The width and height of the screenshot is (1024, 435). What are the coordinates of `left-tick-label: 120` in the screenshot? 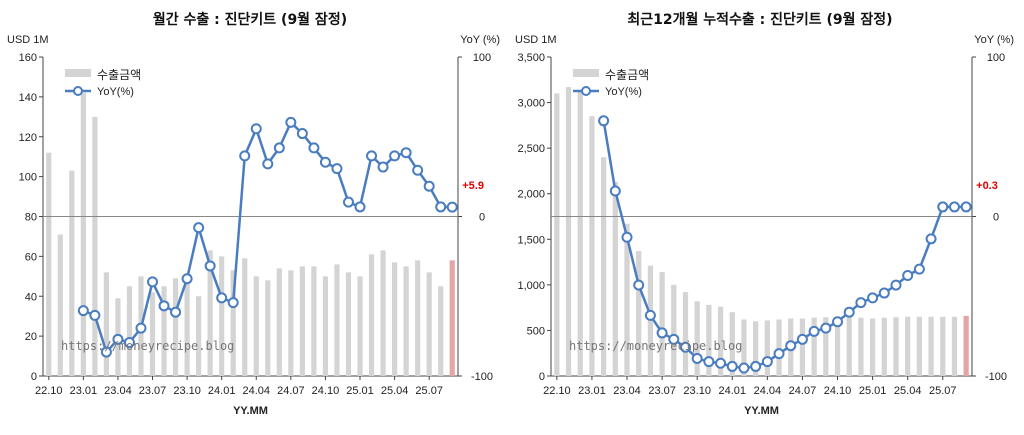 It's located at (28, 138).